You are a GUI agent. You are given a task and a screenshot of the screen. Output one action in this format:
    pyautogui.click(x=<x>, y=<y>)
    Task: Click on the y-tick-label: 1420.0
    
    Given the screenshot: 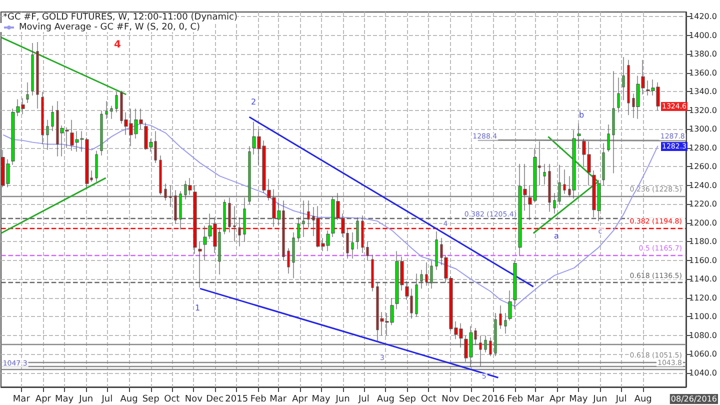 What is the action you would take?
    pyautogui.click(x=703, y=17)
    